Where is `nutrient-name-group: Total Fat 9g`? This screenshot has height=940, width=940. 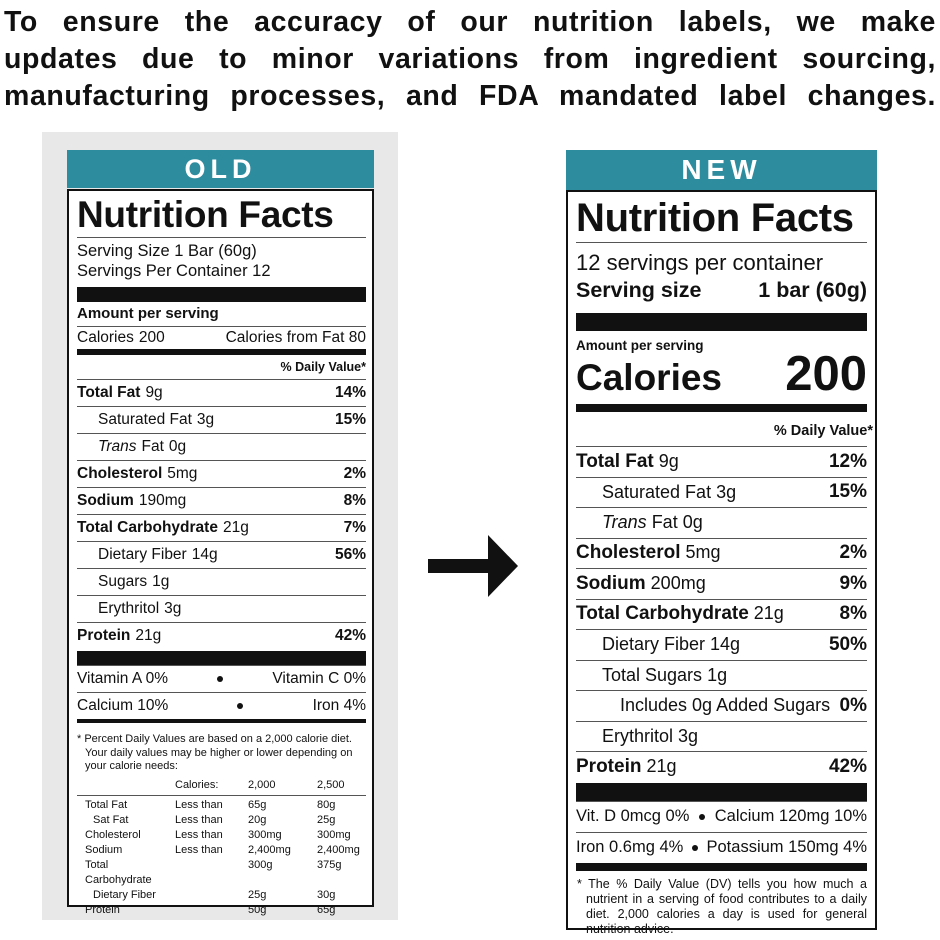
nutrient-name-group: Total Fat 9g is located at coordinates (120, 393).